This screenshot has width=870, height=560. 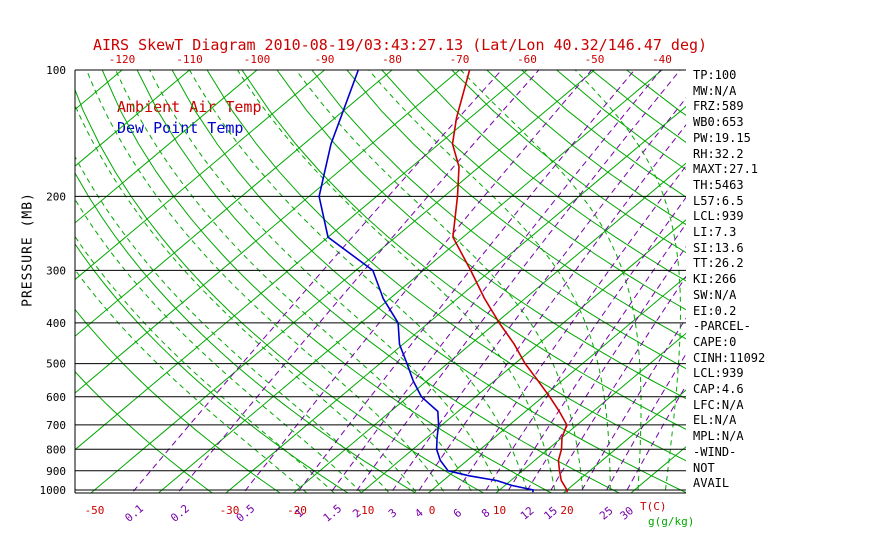 I want to click on stats-line: FRZ:589, so click(x=718, y=106).